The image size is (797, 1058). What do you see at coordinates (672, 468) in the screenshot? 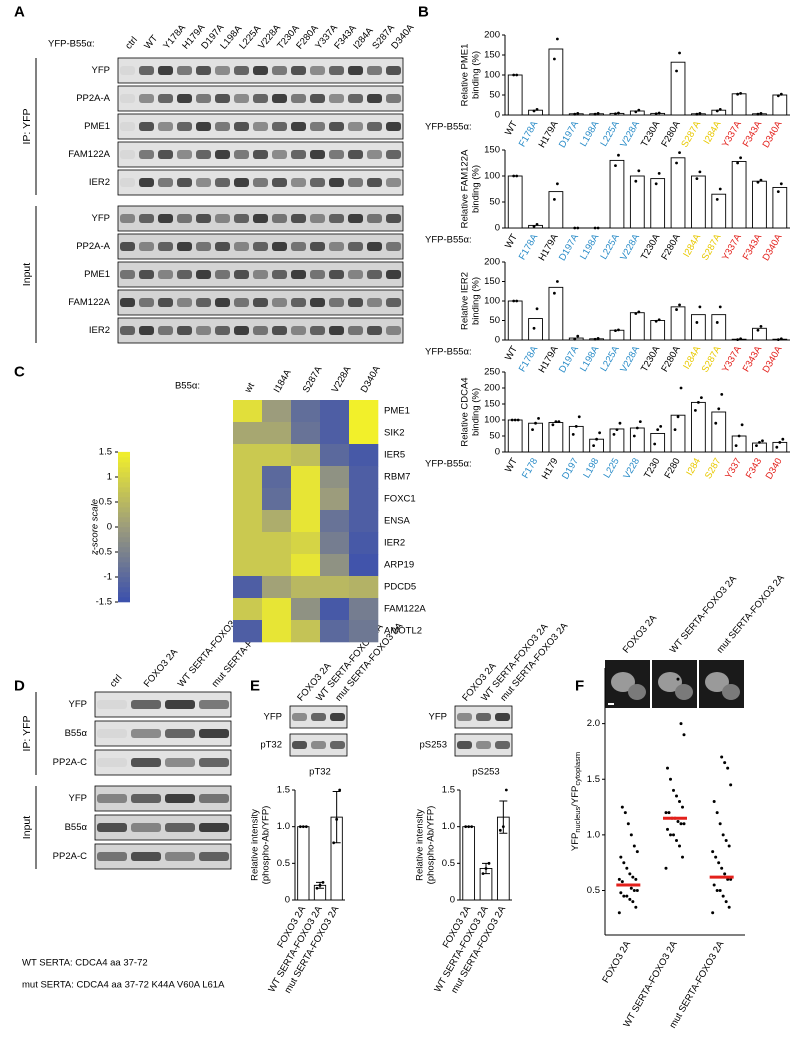
I see `x-tick-label: F280` at bounding box center [672, 468].